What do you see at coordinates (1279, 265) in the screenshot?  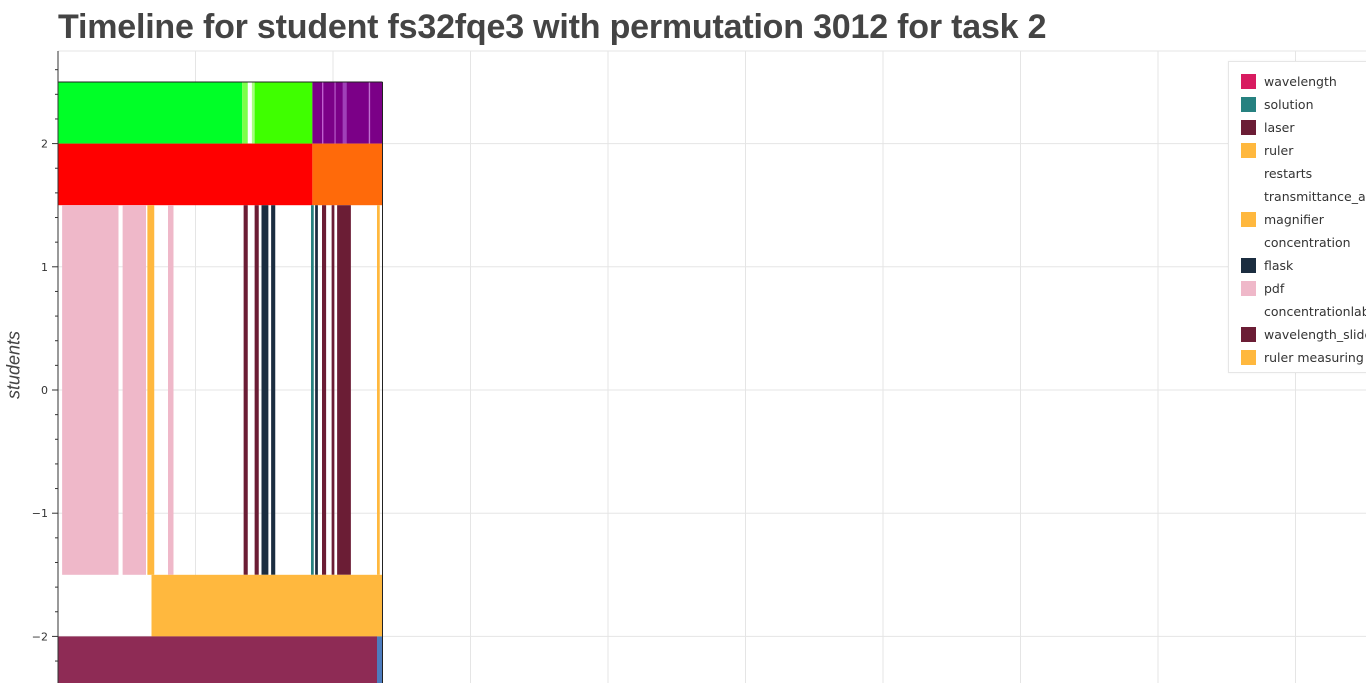 I see `legend-label: flask` at bounding box center [1279, 265].